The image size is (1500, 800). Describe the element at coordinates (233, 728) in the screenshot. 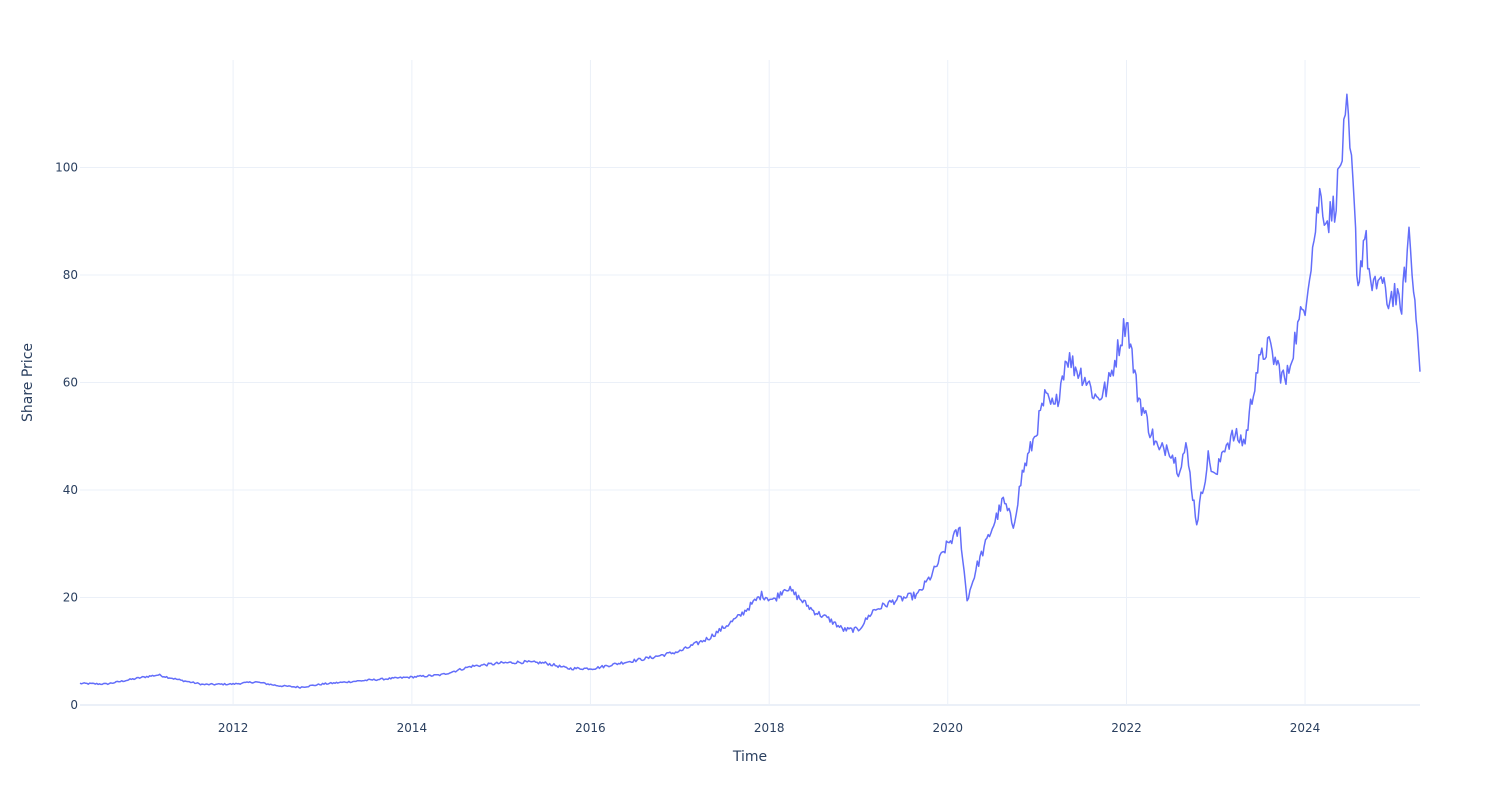

I see `x-tick-label: 2012` at that location.